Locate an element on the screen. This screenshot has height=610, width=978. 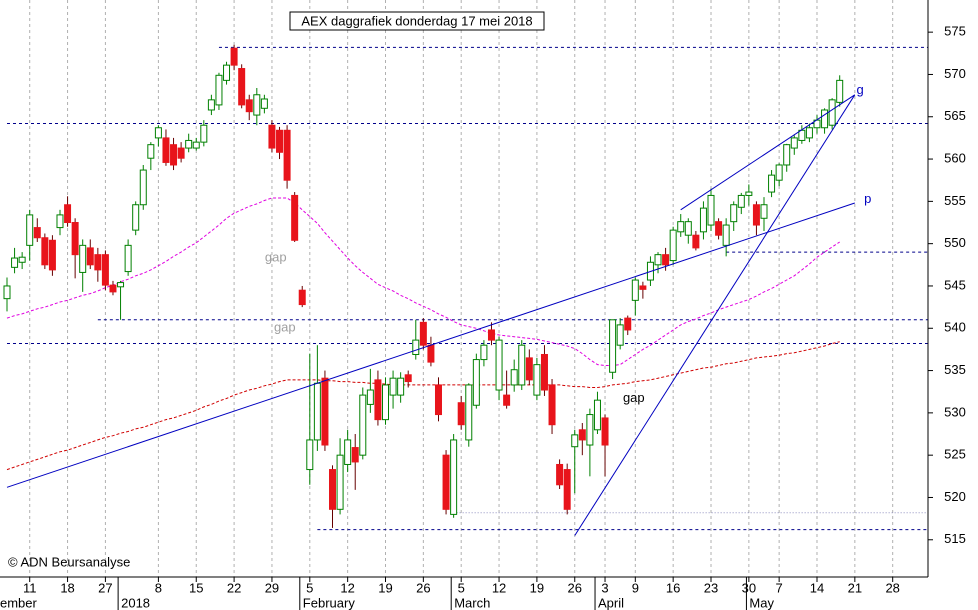
x-tick-label: 23 is located at coordinates (711, 587).